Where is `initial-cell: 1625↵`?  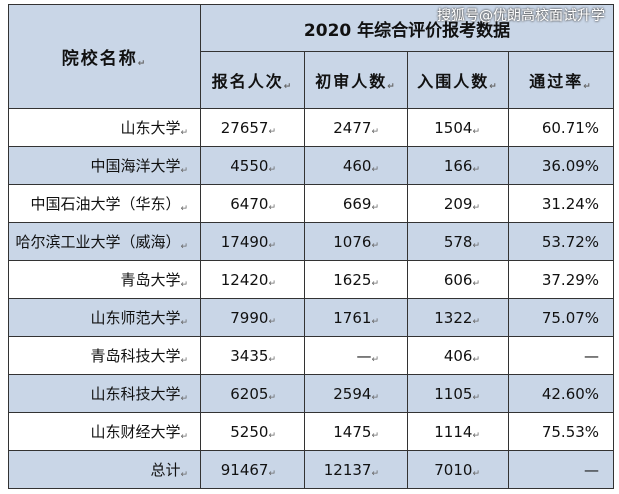 initial-cell: 1625↵ is located at coordinates (356, 279).